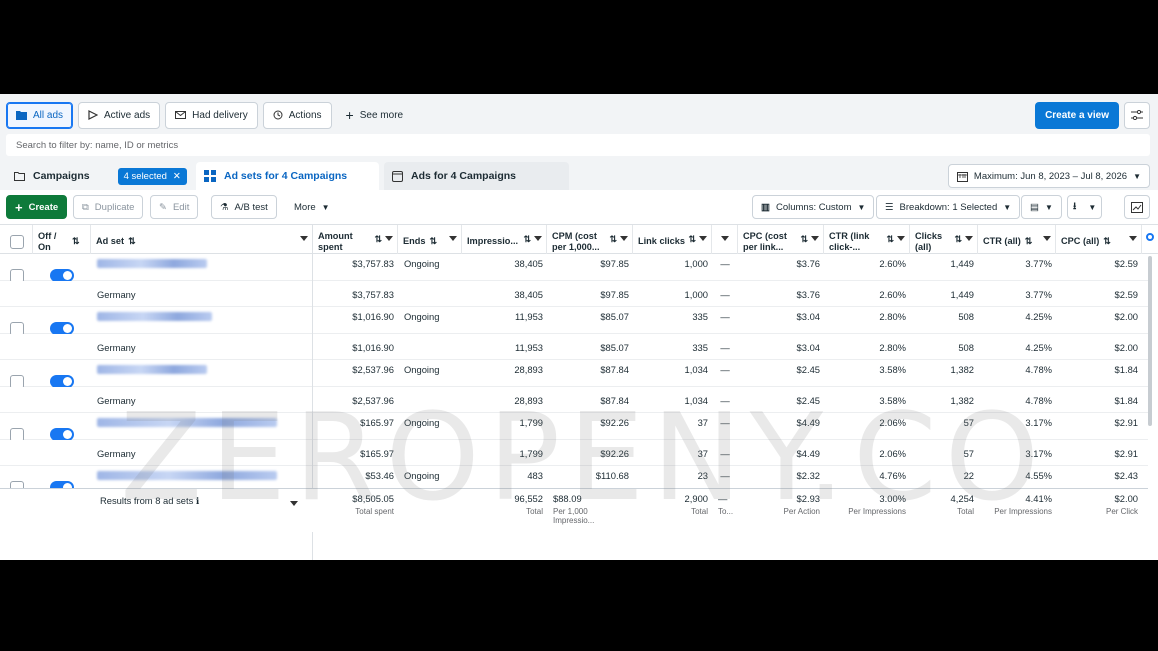 This screenshot has height=651, width=1158. What do you see at coordinates (1137, 207) in the screenshot?
I see `charts-button` at bounding box center [1137, 207].